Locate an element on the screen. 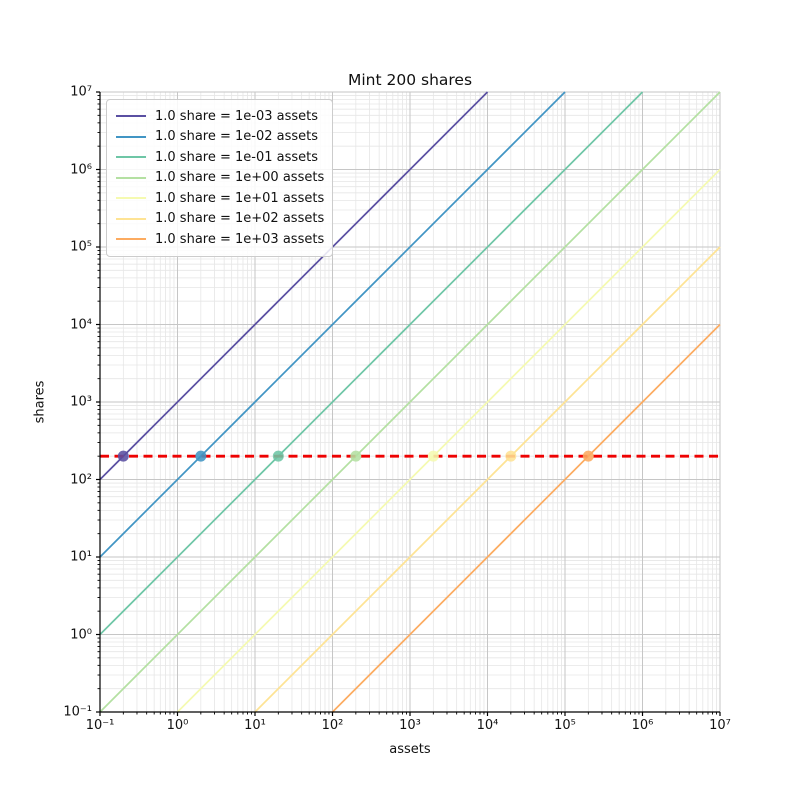 This screenshot has height=800, width=800. legend-item-label: 1.0 share = 1e-02 assets is located at coordinates (237, 137).